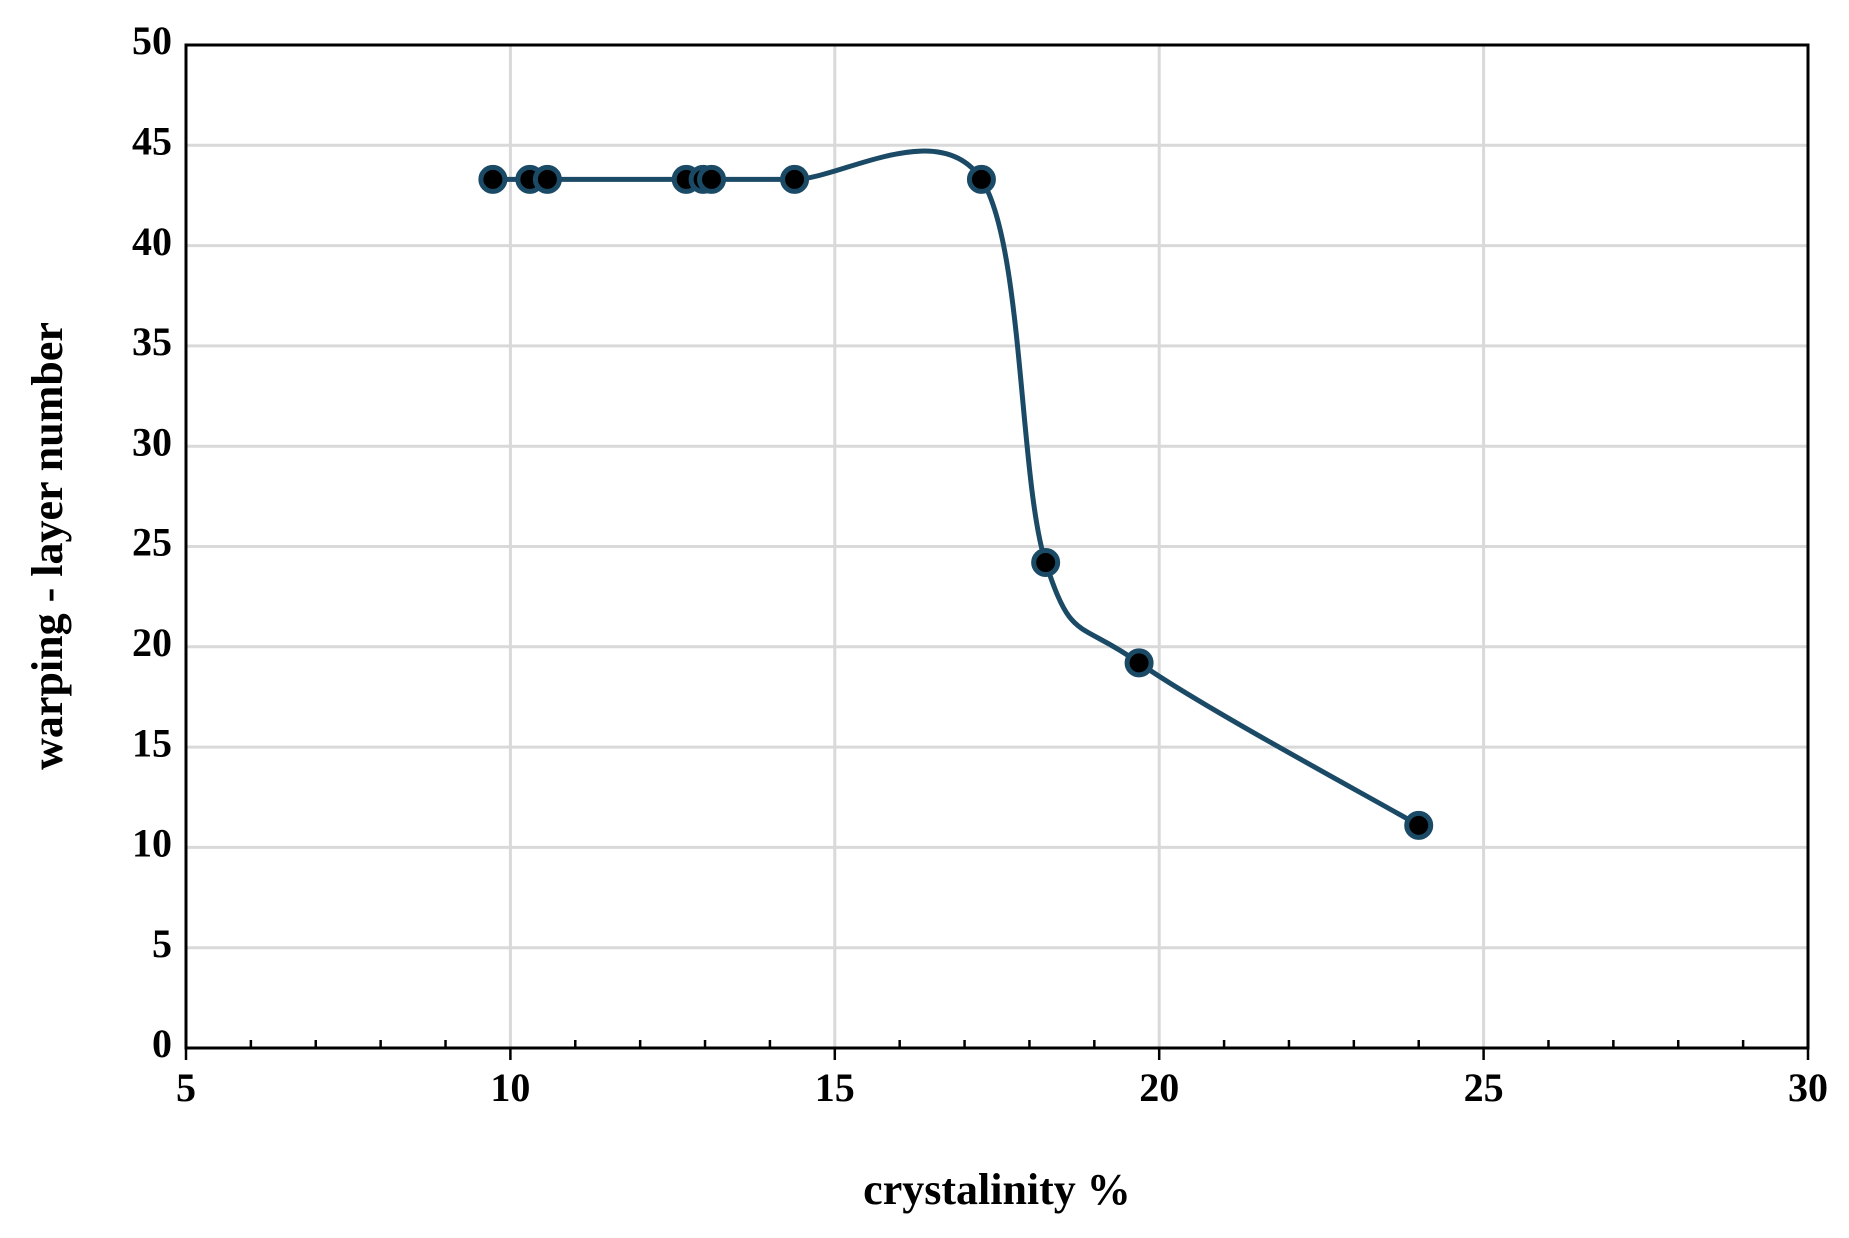 The height and width of the screenshot is (1238, 1849). I want to click on y-tick-label: 40, so click(152, 241).